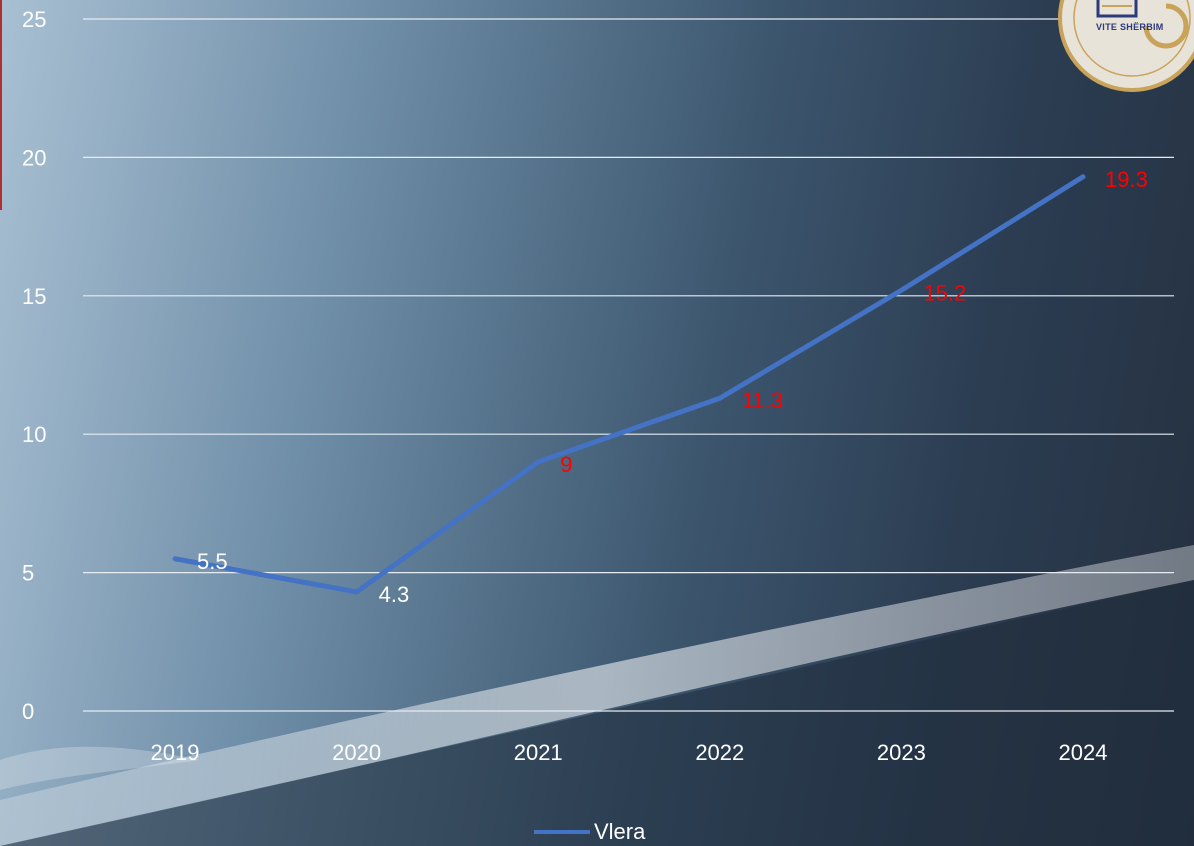 The height and width of the screenshot is (846, 1194). I want to click on y-tick-label: 10, so click(34, 434).